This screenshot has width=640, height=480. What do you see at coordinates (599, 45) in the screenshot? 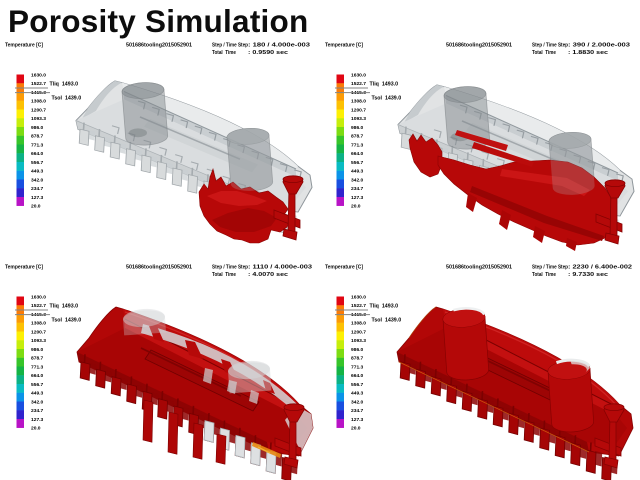
I see `svg-text:: 390 / 2.000e-003: : 390 / 2.000e-003` at bounding box center [599, 45].